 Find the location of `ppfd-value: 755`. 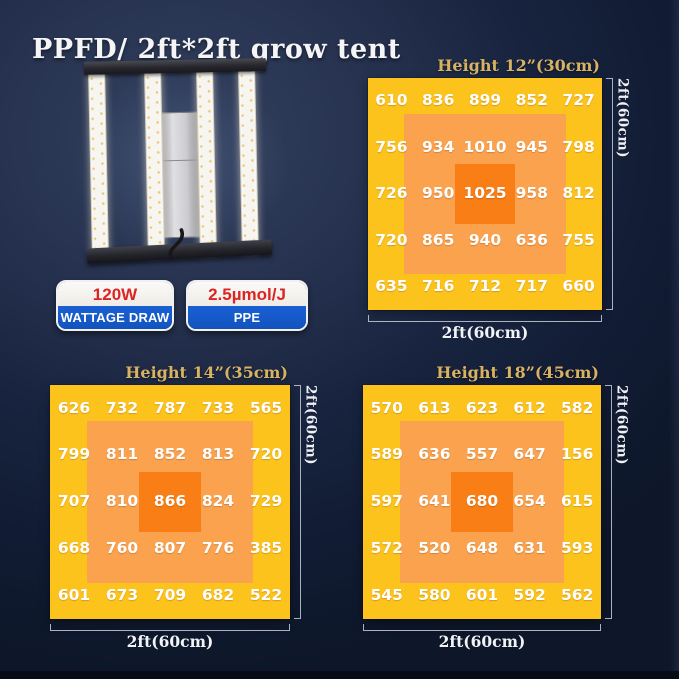

ppfd-value: 755 is located at coordinates (578, 239).